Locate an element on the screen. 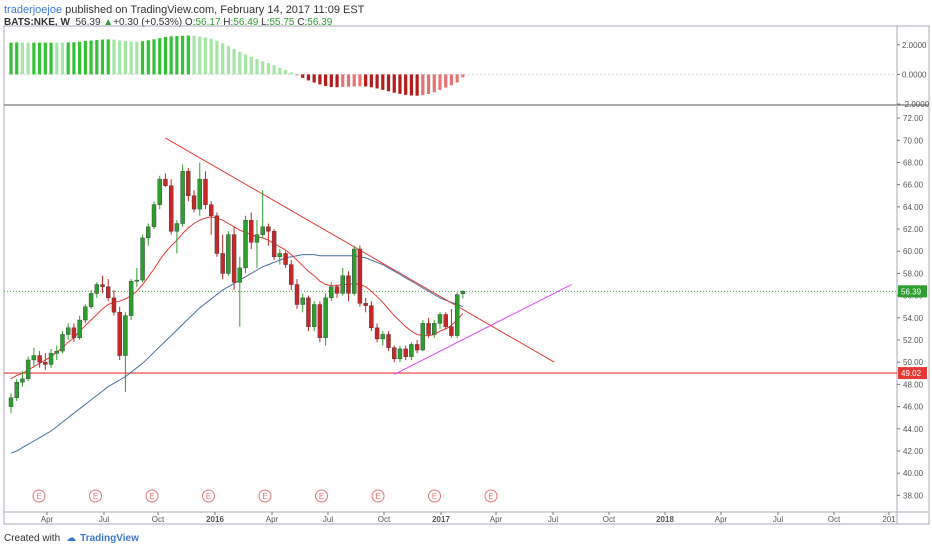 This screenshot has height=550, width=932. publisher-username: traderjoejoe is located at coordinates (33, 10).